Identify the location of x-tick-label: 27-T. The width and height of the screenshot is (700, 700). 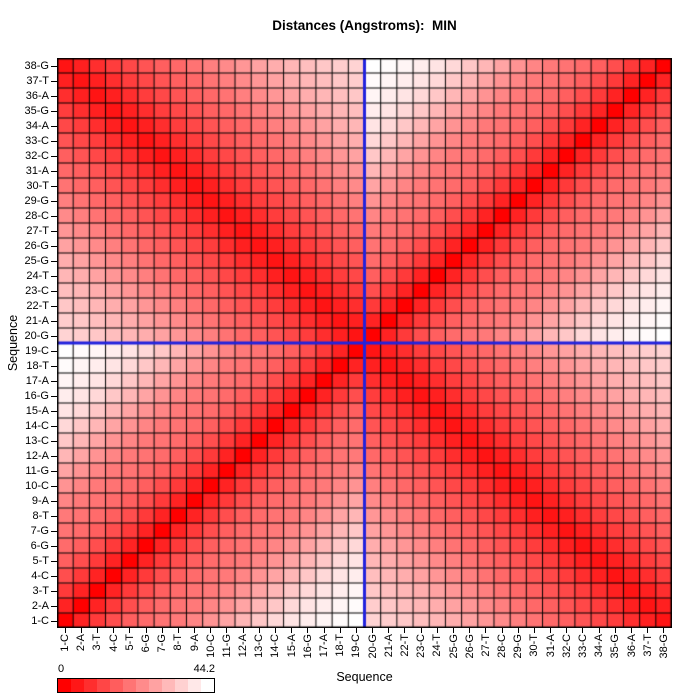
(485, 645).